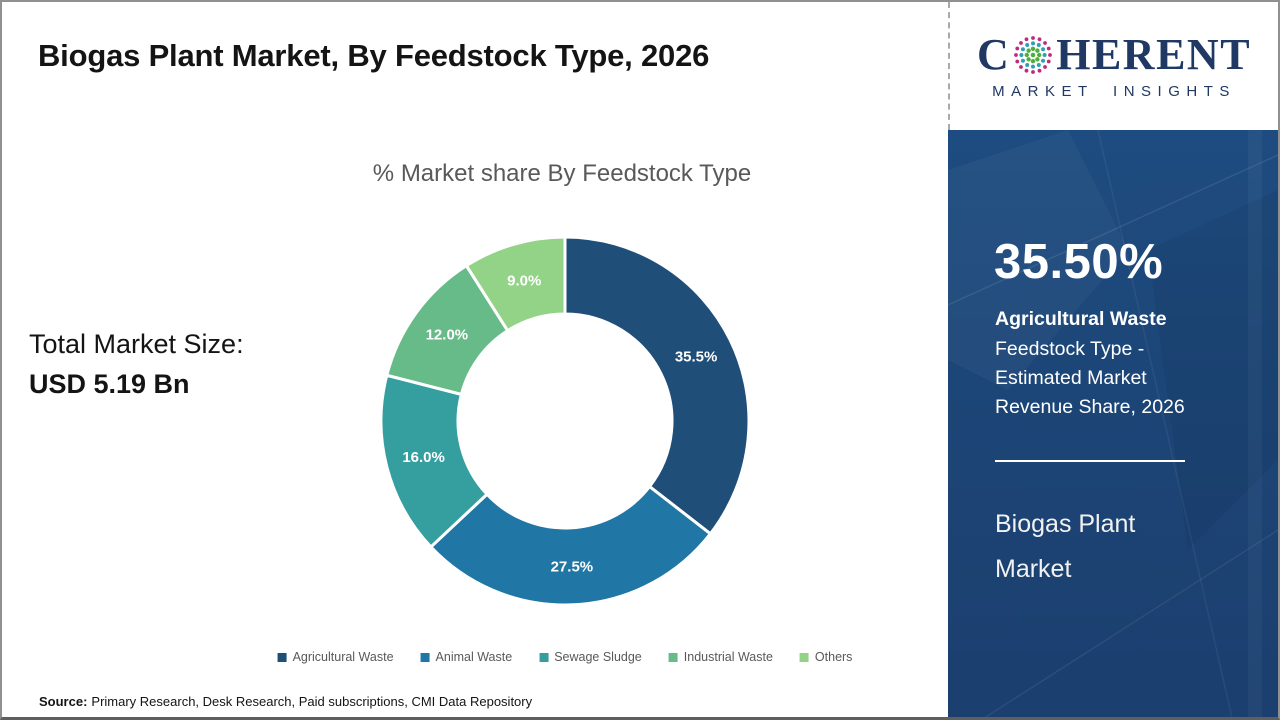 The height and width of the screenshot is (720, 1280). What do you see at coordinates (572, 566) in the screenshot?
I see `slice-label: 27.5%` at bounding box center [572, 566].